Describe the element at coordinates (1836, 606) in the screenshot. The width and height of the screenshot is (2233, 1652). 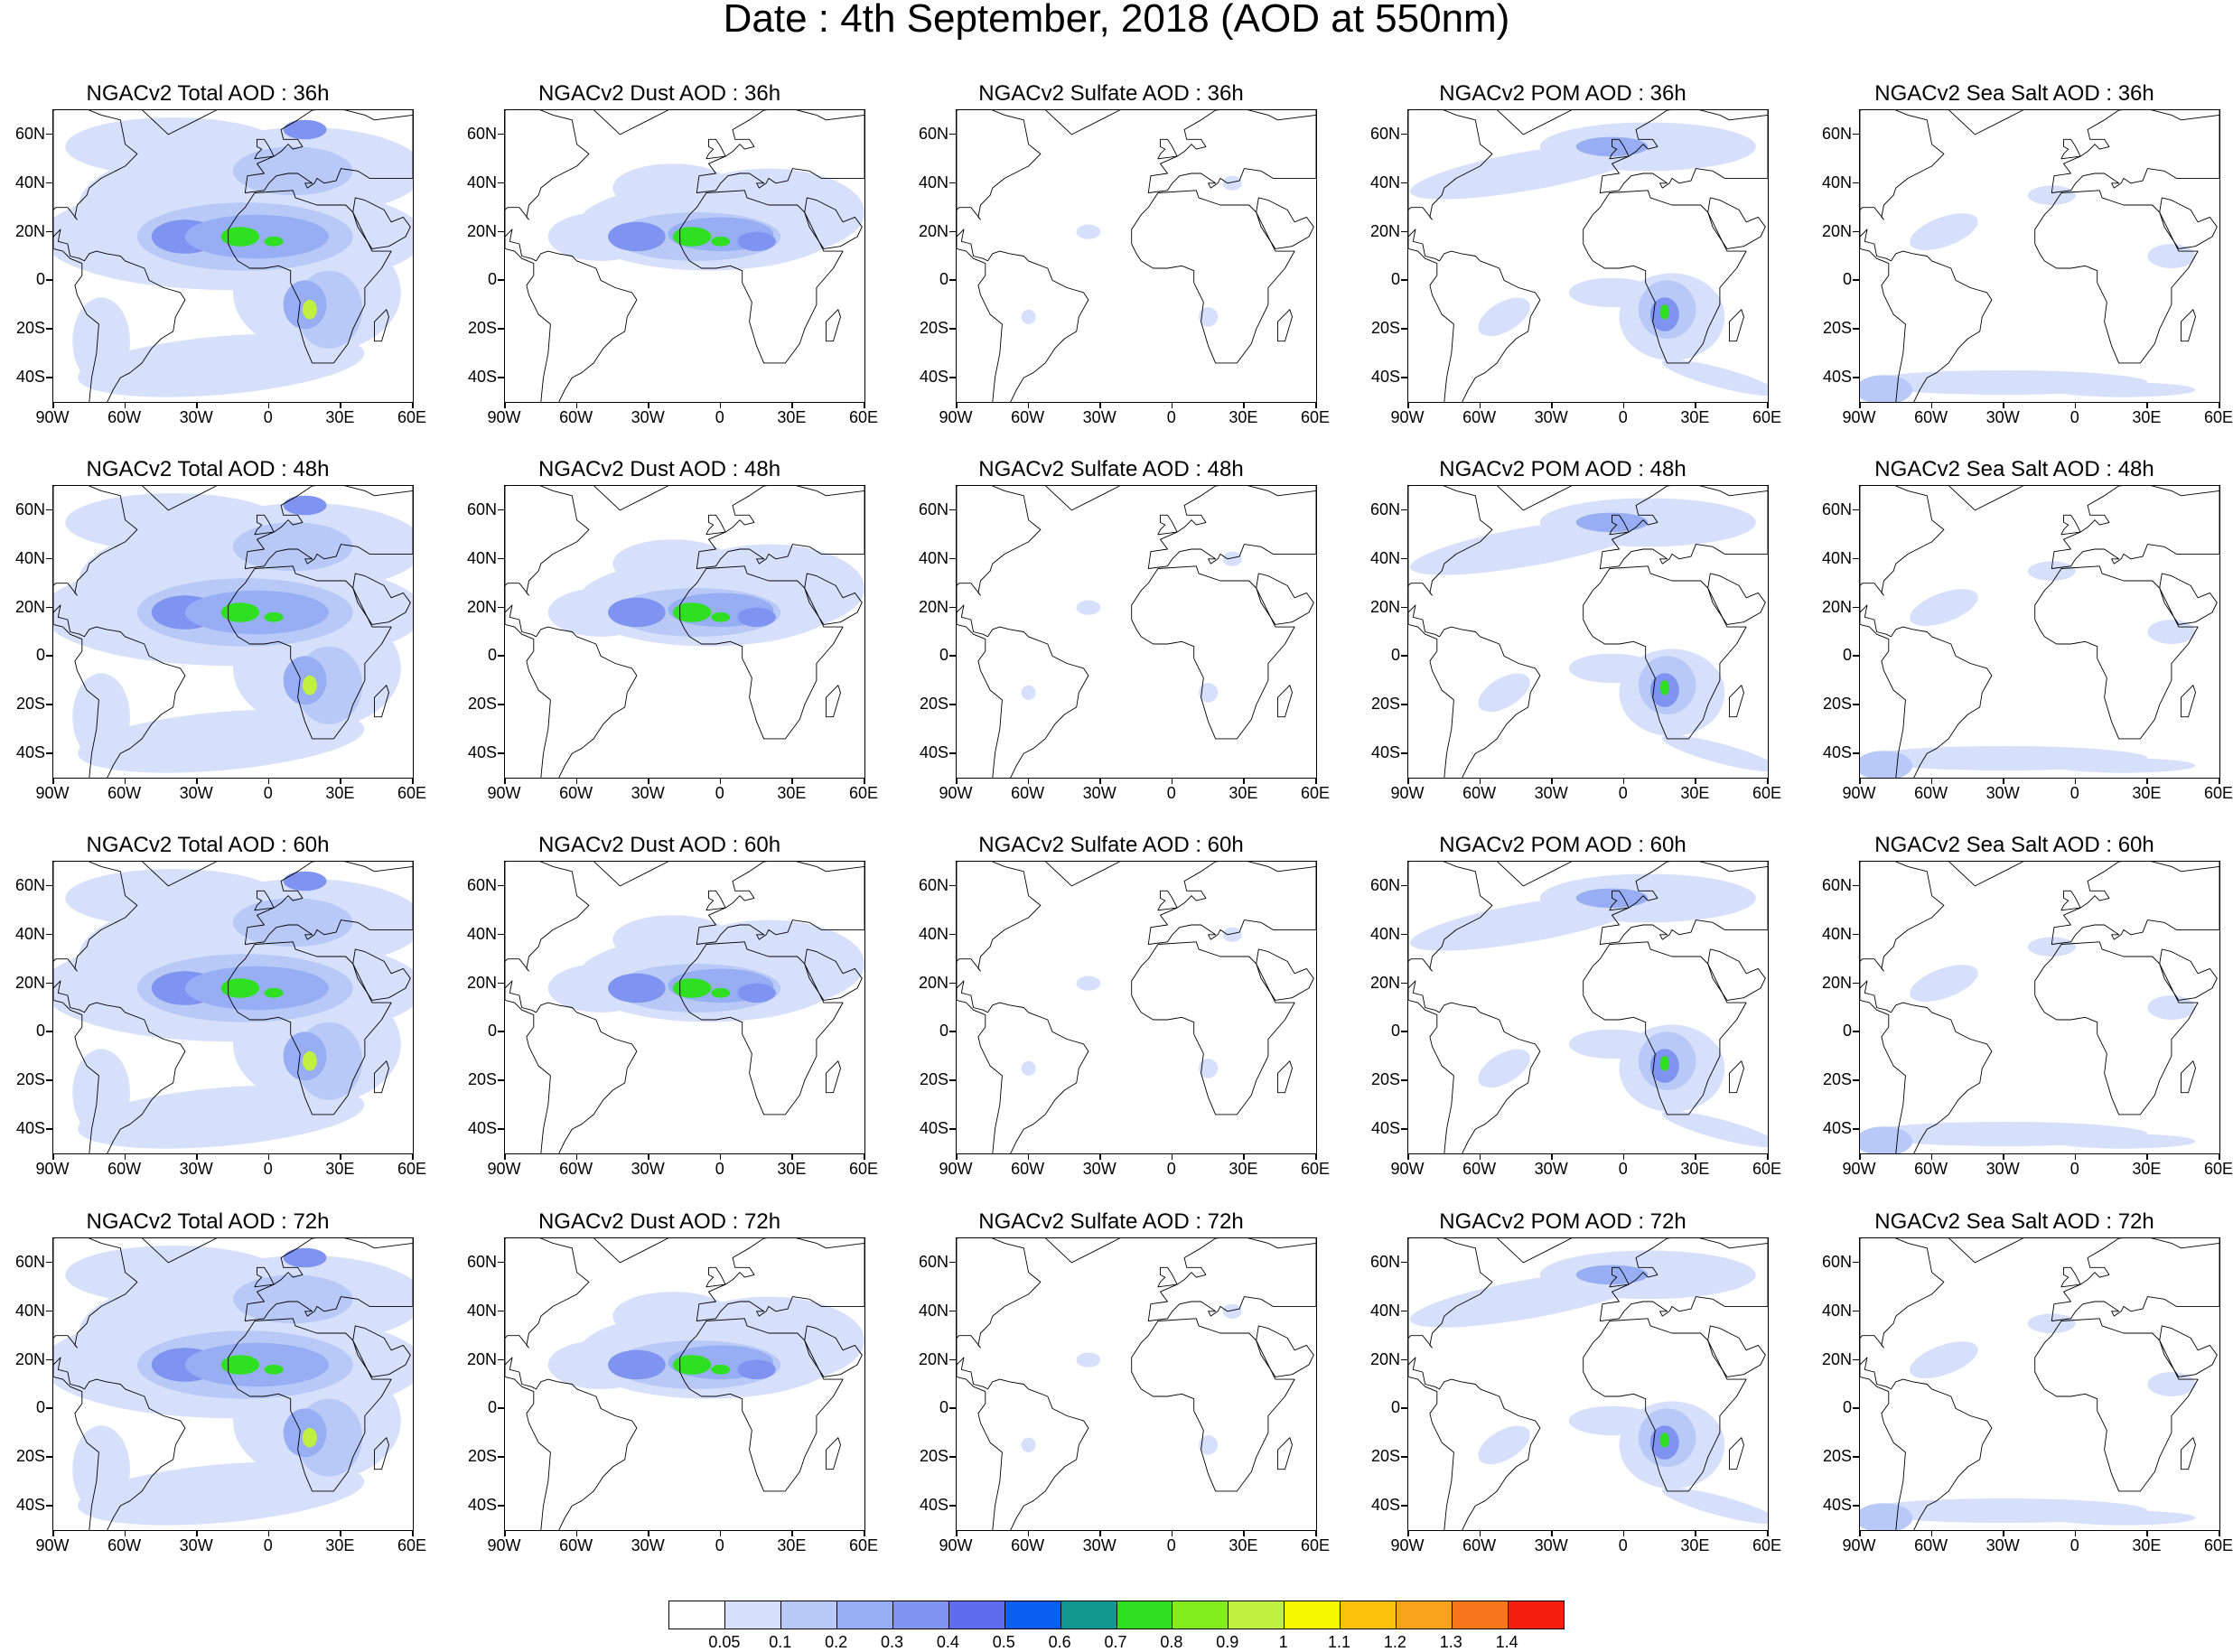
I see `lat-tick-label: 20N` at that location.